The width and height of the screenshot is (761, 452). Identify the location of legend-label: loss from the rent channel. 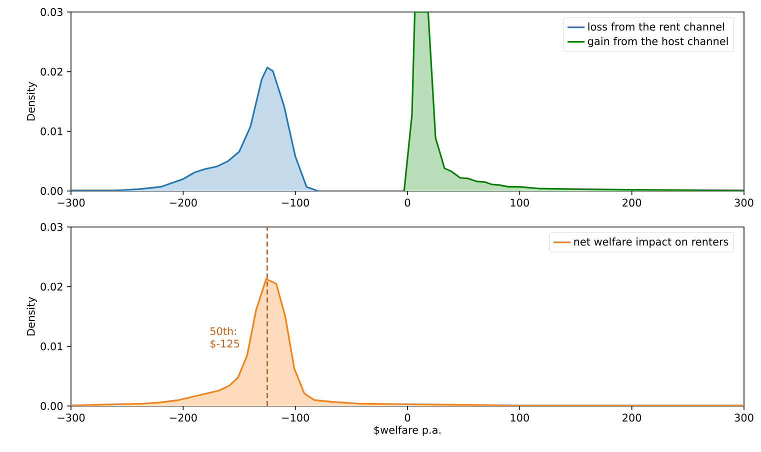
(656, 26).